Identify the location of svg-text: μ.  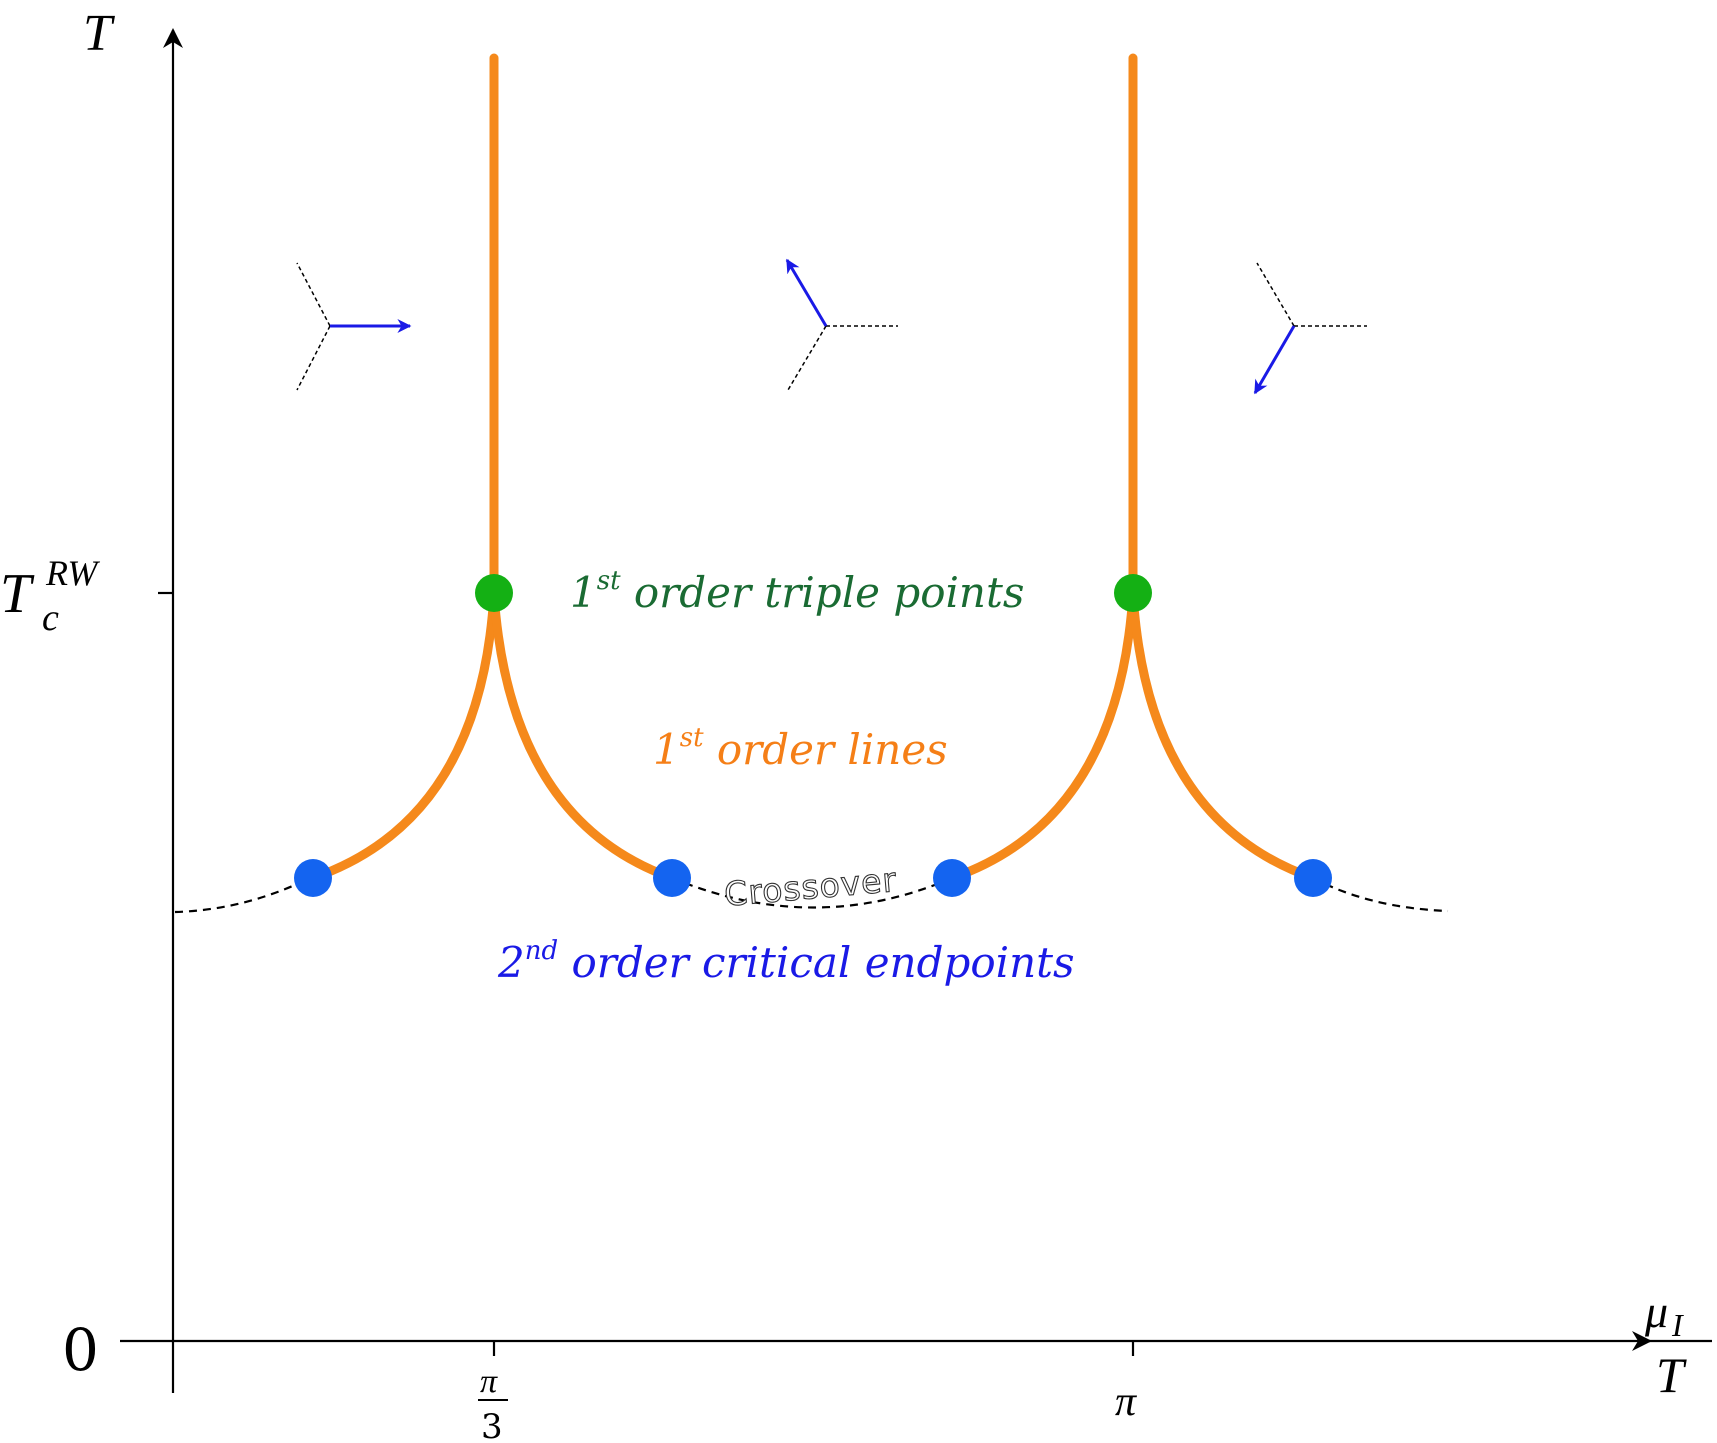
(1656, 1311).